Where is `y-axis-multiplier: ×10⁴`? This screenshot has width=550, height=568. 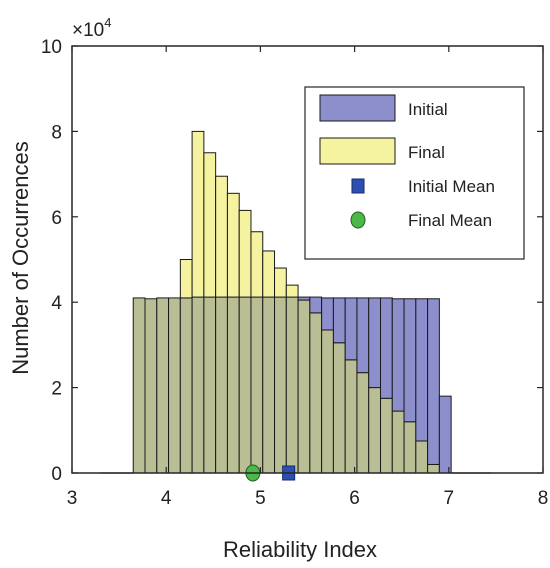 y-axis-multiplier: ×10⁴ is located at coordinates (91, 28).